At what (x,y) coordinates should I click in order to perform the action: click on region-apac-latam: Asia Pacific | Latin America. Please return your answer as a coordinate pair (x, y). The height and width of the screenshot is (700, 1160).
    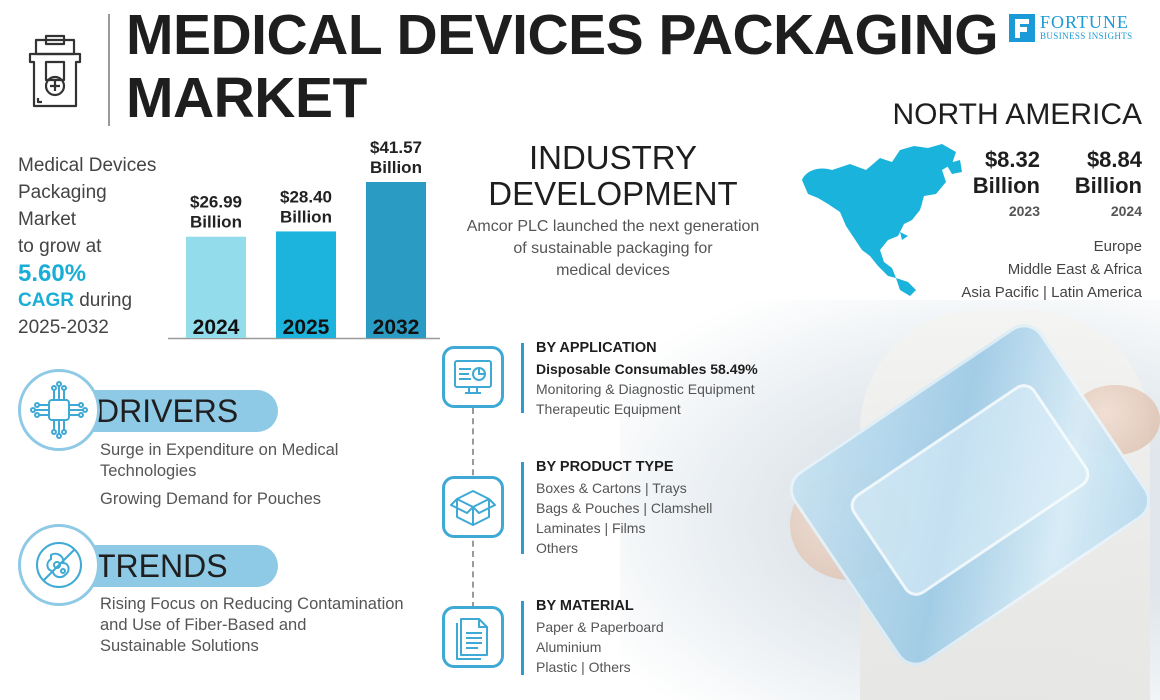
    Looking at the image, I should click on (1051, 292).